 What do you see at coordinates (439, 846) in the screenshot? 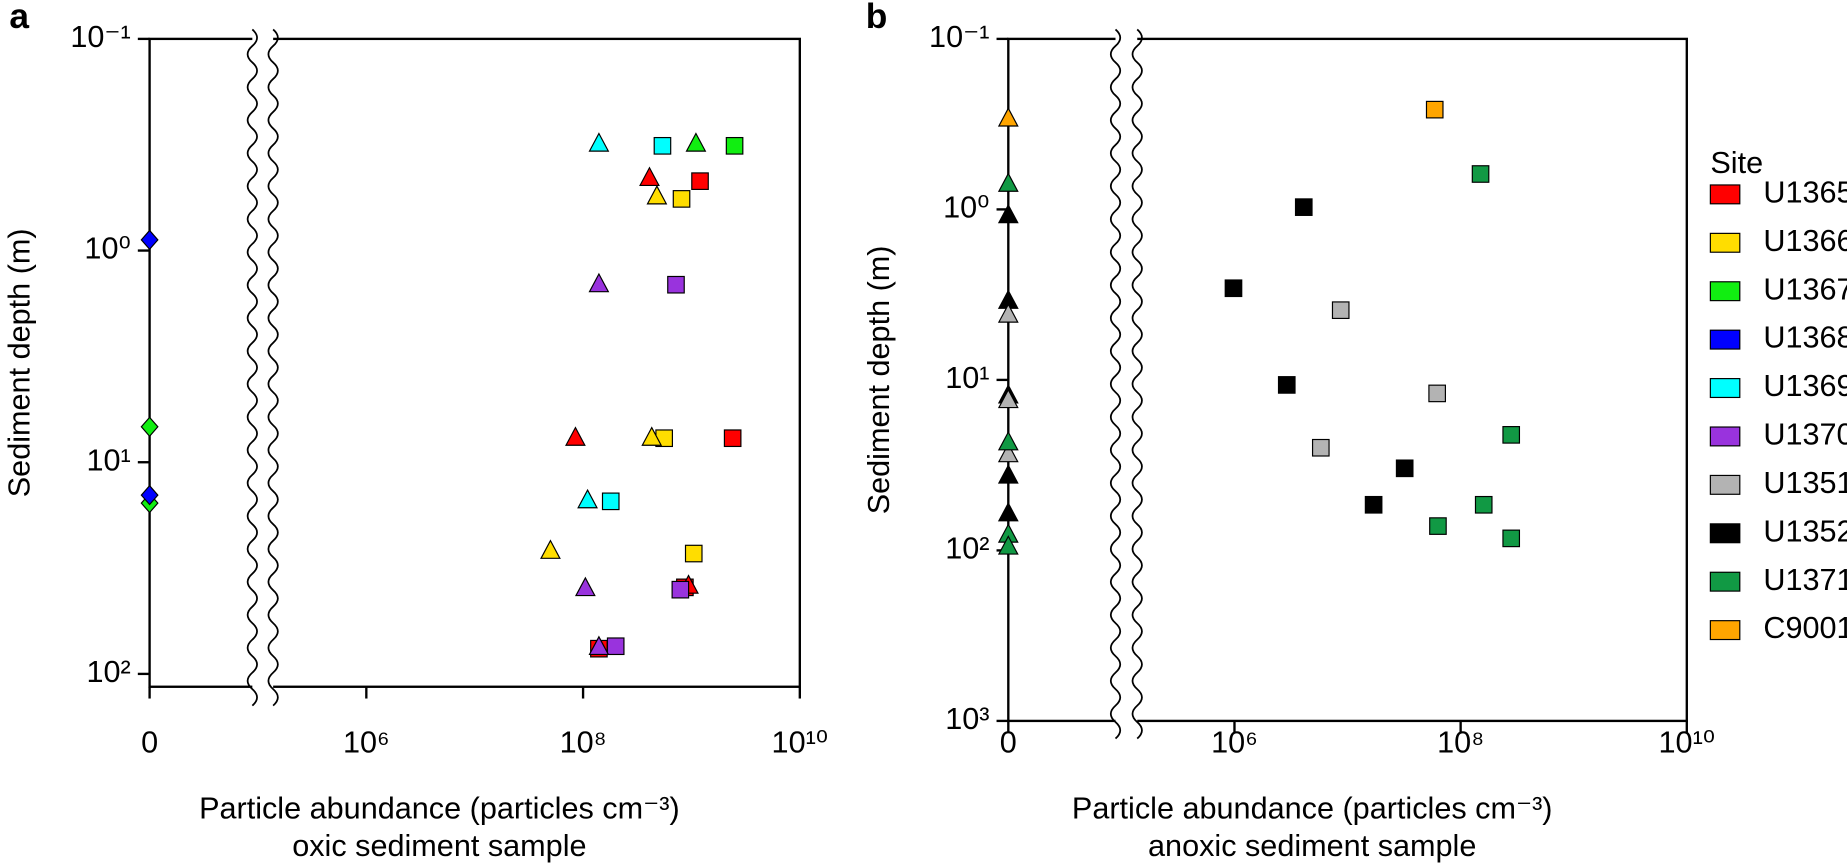
I see `x-axis-sublabel: oxic sediment sample` at bounding box center [439, 846].